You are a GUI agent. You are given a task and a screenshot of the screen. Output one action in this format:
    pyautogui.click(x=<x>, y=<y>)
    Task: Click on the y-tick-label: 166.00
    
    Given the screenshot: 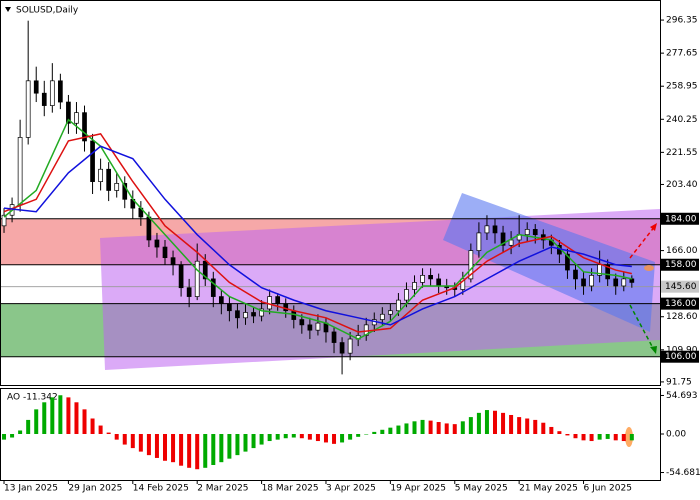 What is the action you would take?
    pyautogui.click(x=682, y=251)
    